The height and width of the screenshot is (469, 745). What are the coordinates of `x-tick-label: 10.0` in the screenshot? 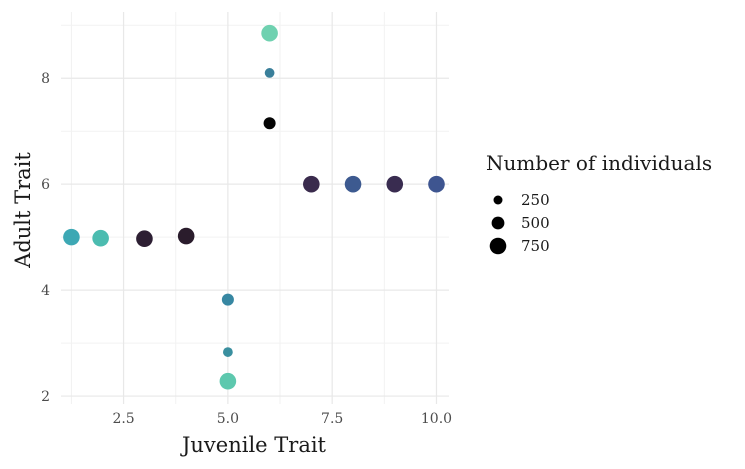 It's located at (436, 419).